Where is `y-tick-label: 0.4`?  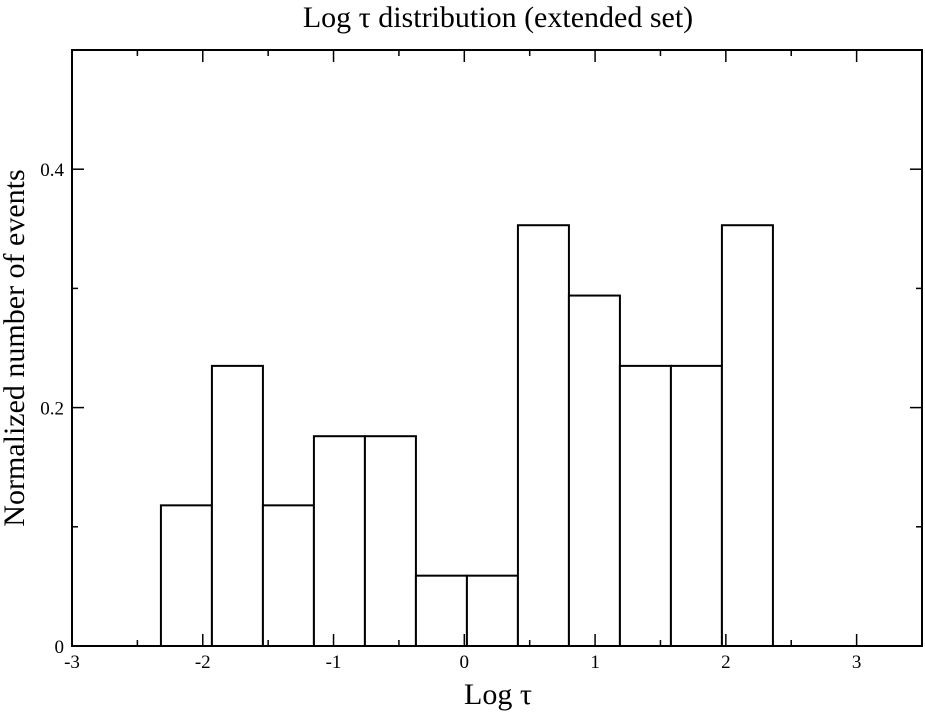 y-tick-label: 0.4 is located at coordinates (52, 170).